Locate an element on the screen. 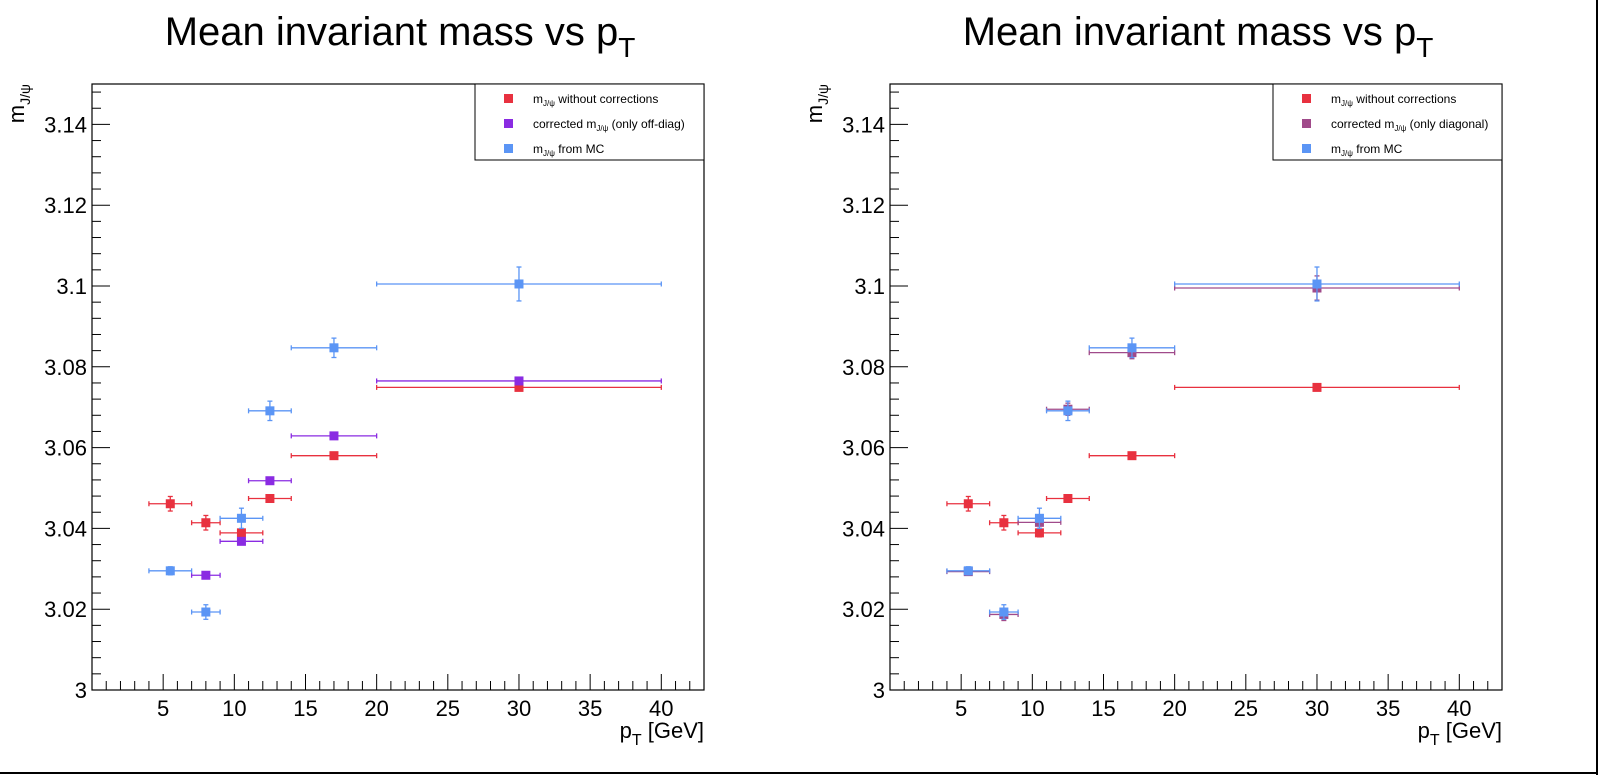 Image resolution: width=1598 pixels, height=775 pixels. y-tick-label: 3.04 is located at coordinates (65, 528).